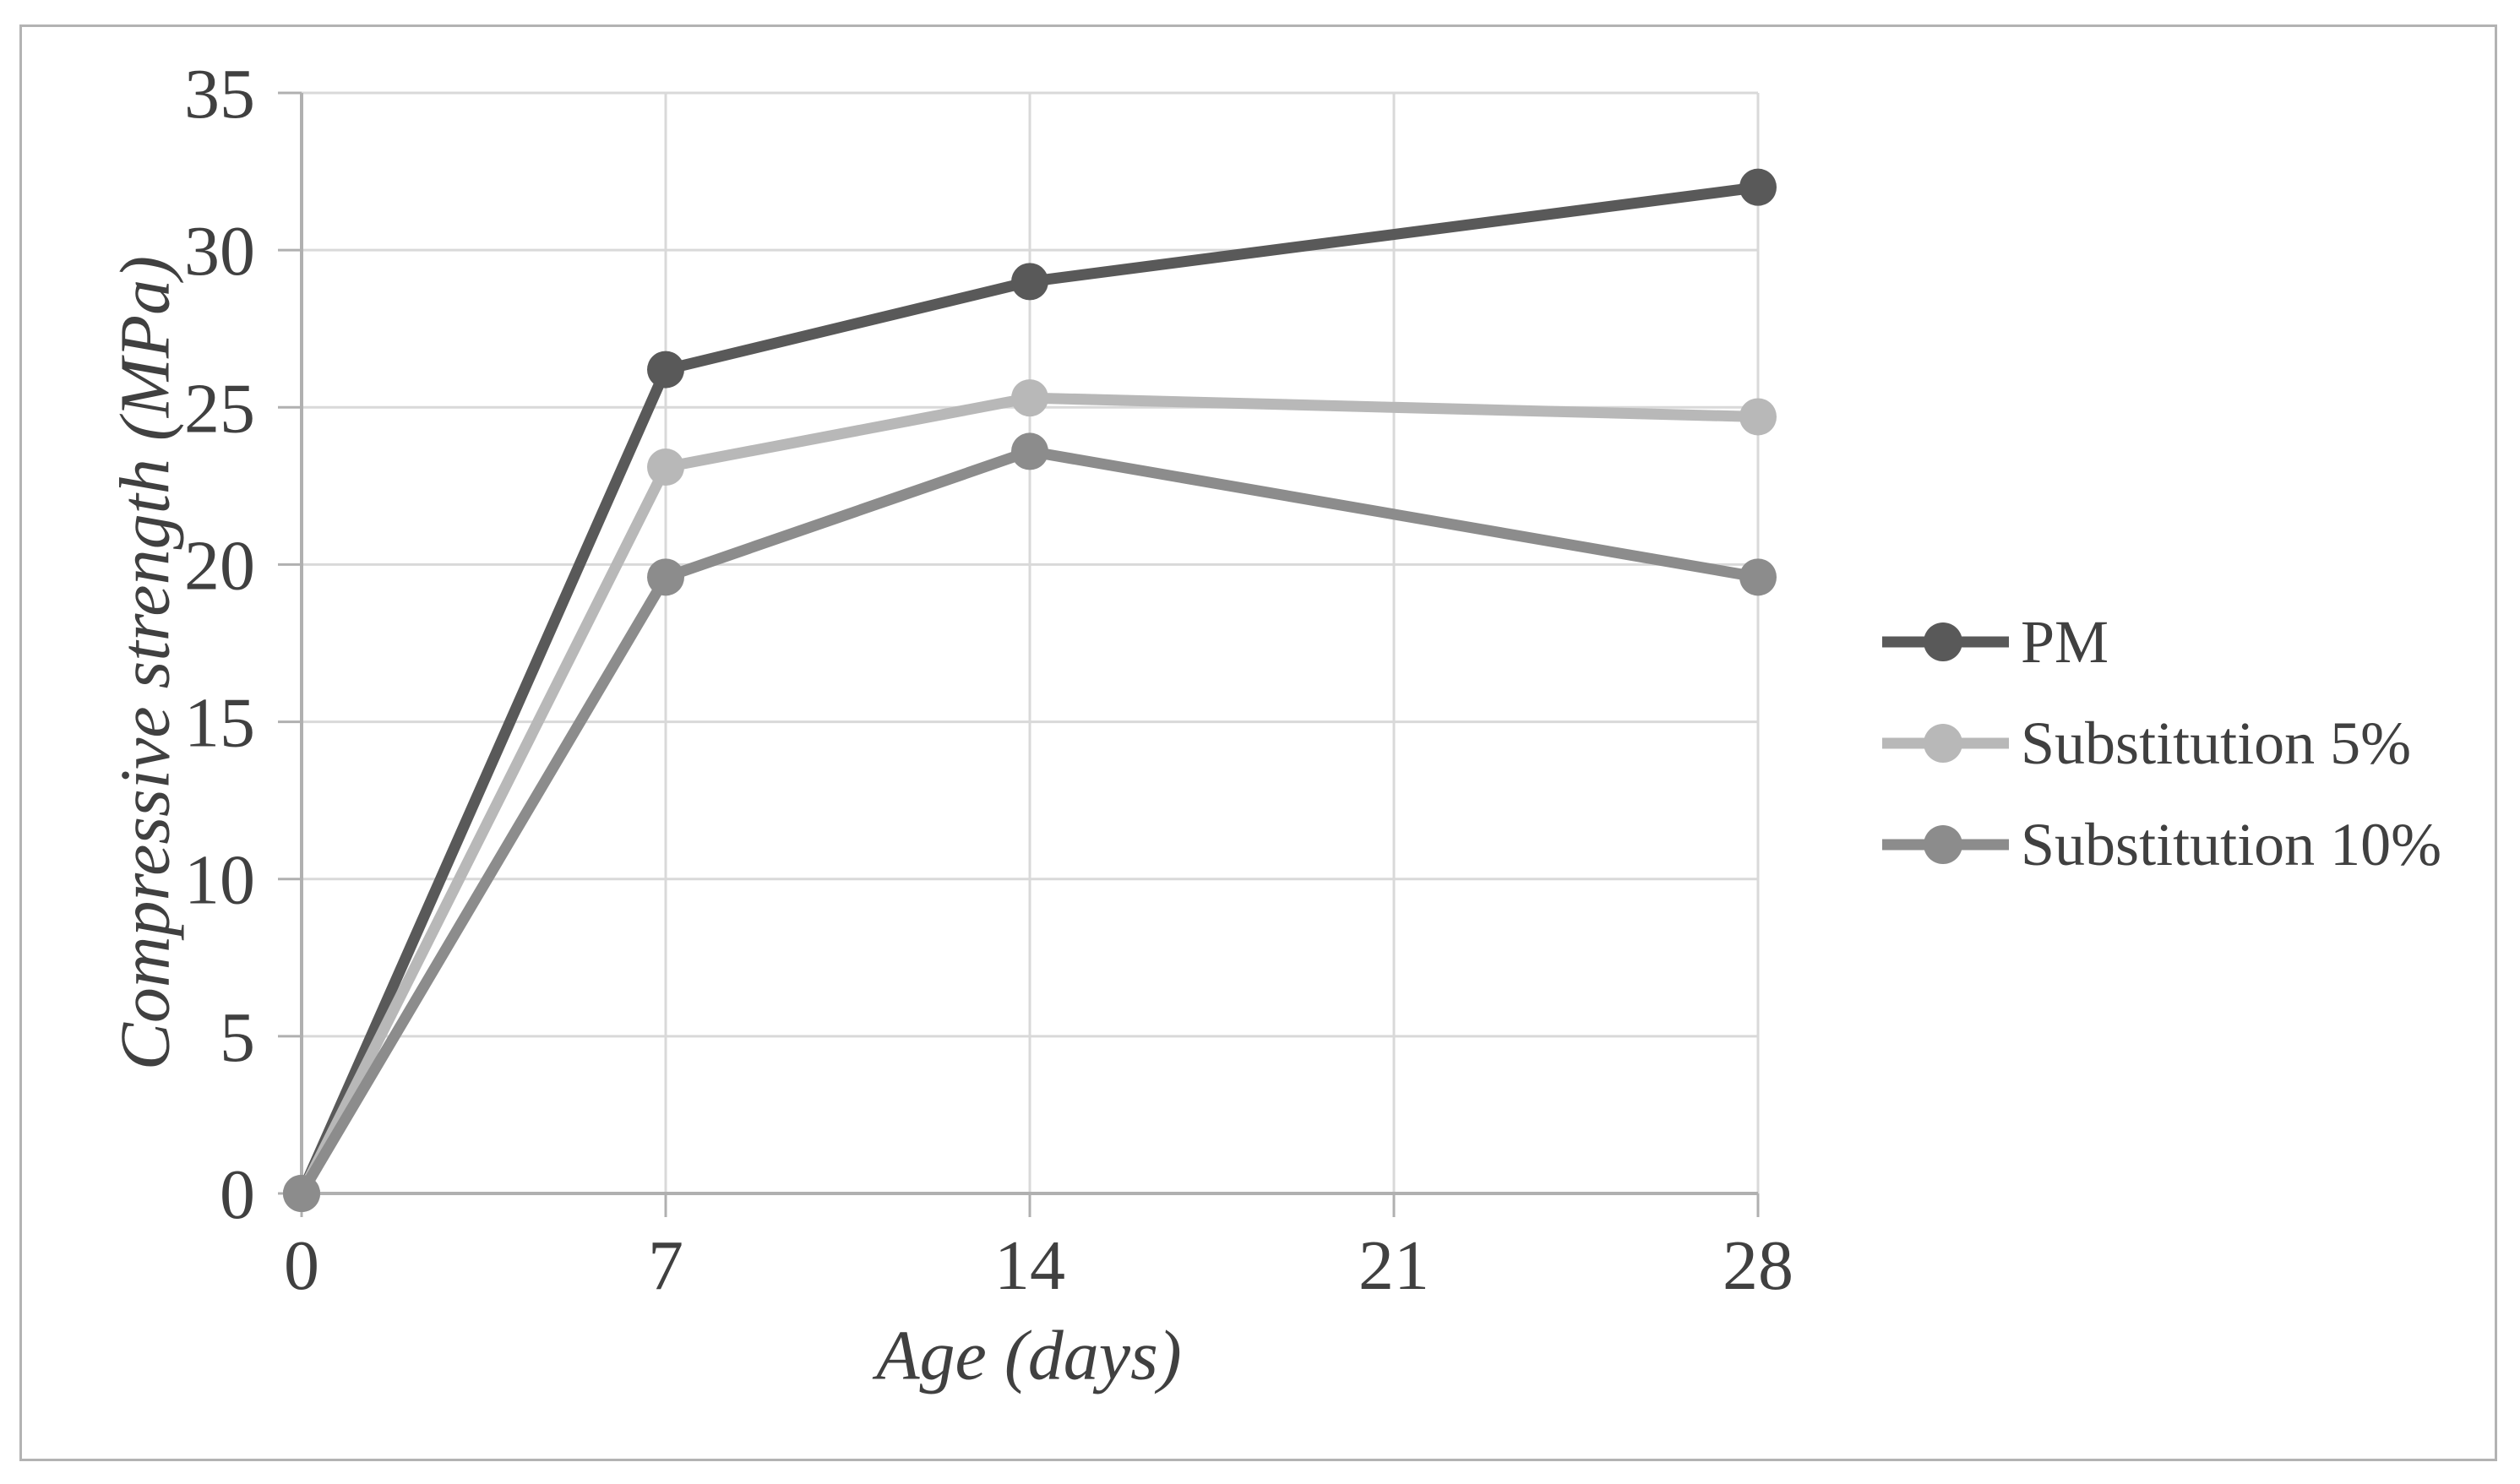 This screenshot has width=2520, height=1484. Describe the element at coordinates (219, 880) in the screenshot. I see `y-tick-label: 10` at that location.